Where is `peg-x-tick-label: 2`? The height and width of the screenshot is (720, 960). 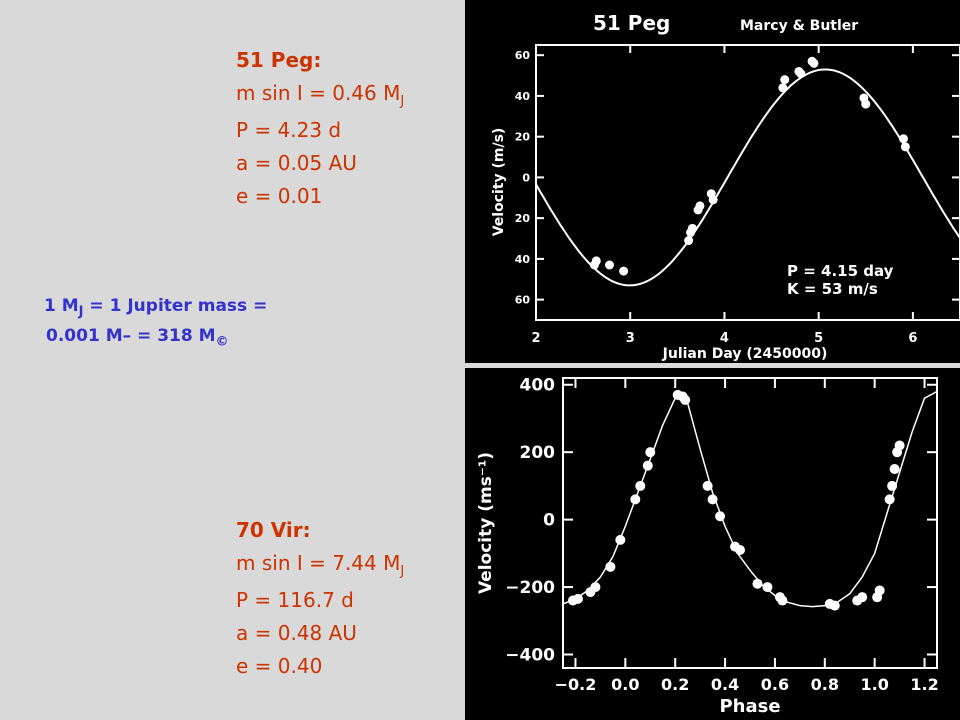 peg-x-tick-label: 2 is located at coordinates (535, 338).